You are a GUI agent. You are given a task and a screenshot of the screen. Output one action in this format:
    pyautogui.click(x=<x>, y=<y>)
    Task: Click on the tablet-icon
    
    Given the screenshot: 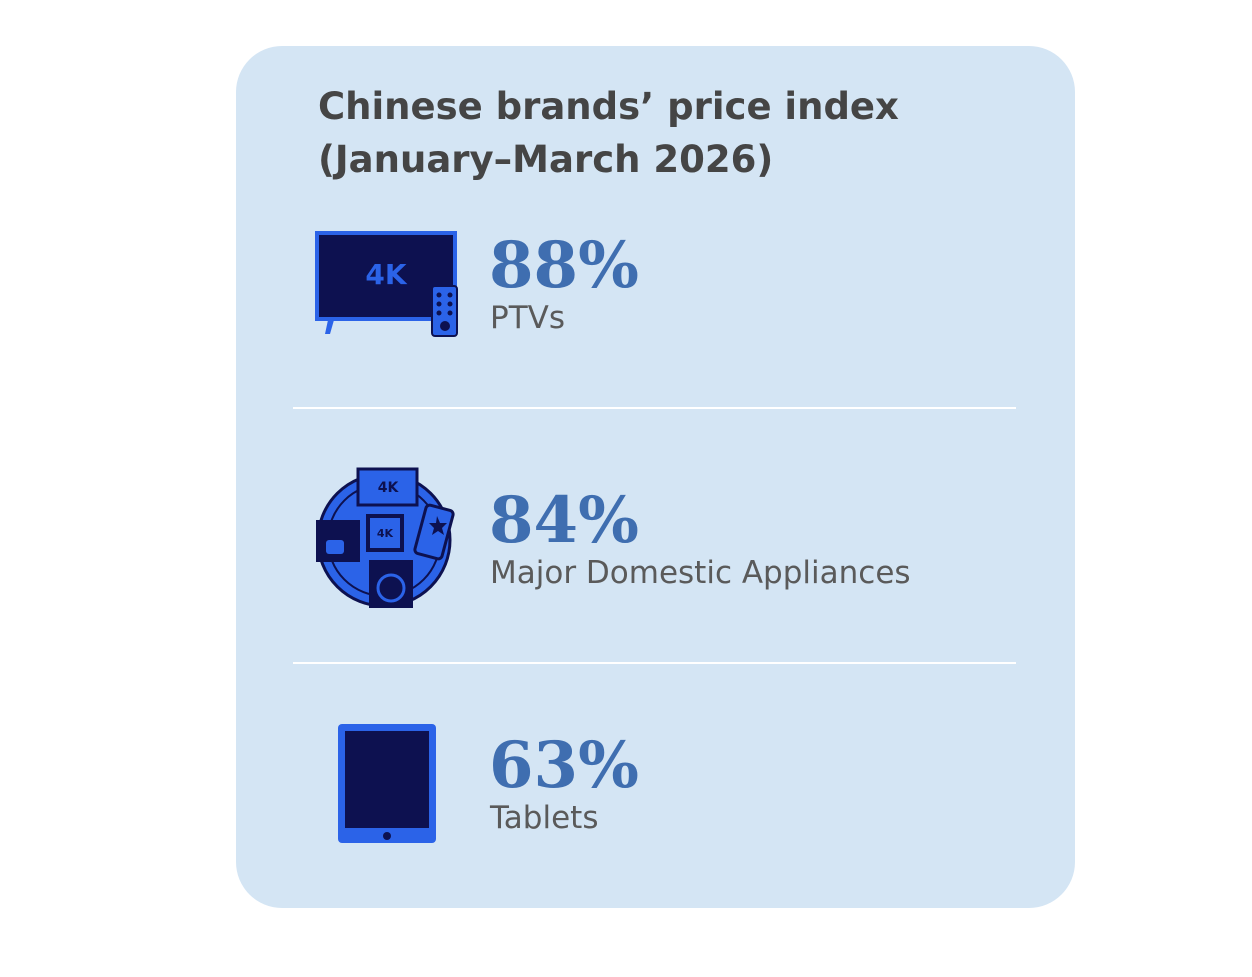 What is the action you would take?
    pyautogui.click(x=387, y=783)
    